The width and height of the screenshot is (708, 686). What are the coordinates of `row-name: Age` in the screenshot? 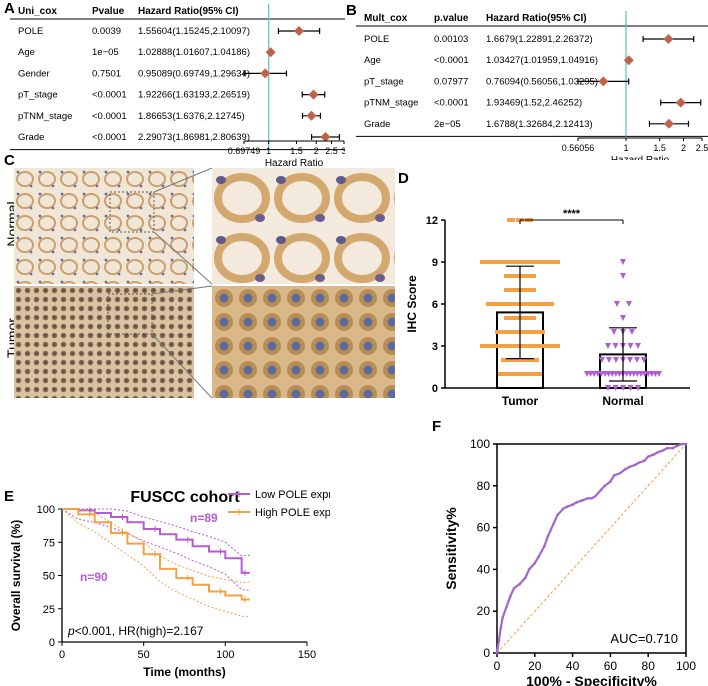 It's located at (372, 60).